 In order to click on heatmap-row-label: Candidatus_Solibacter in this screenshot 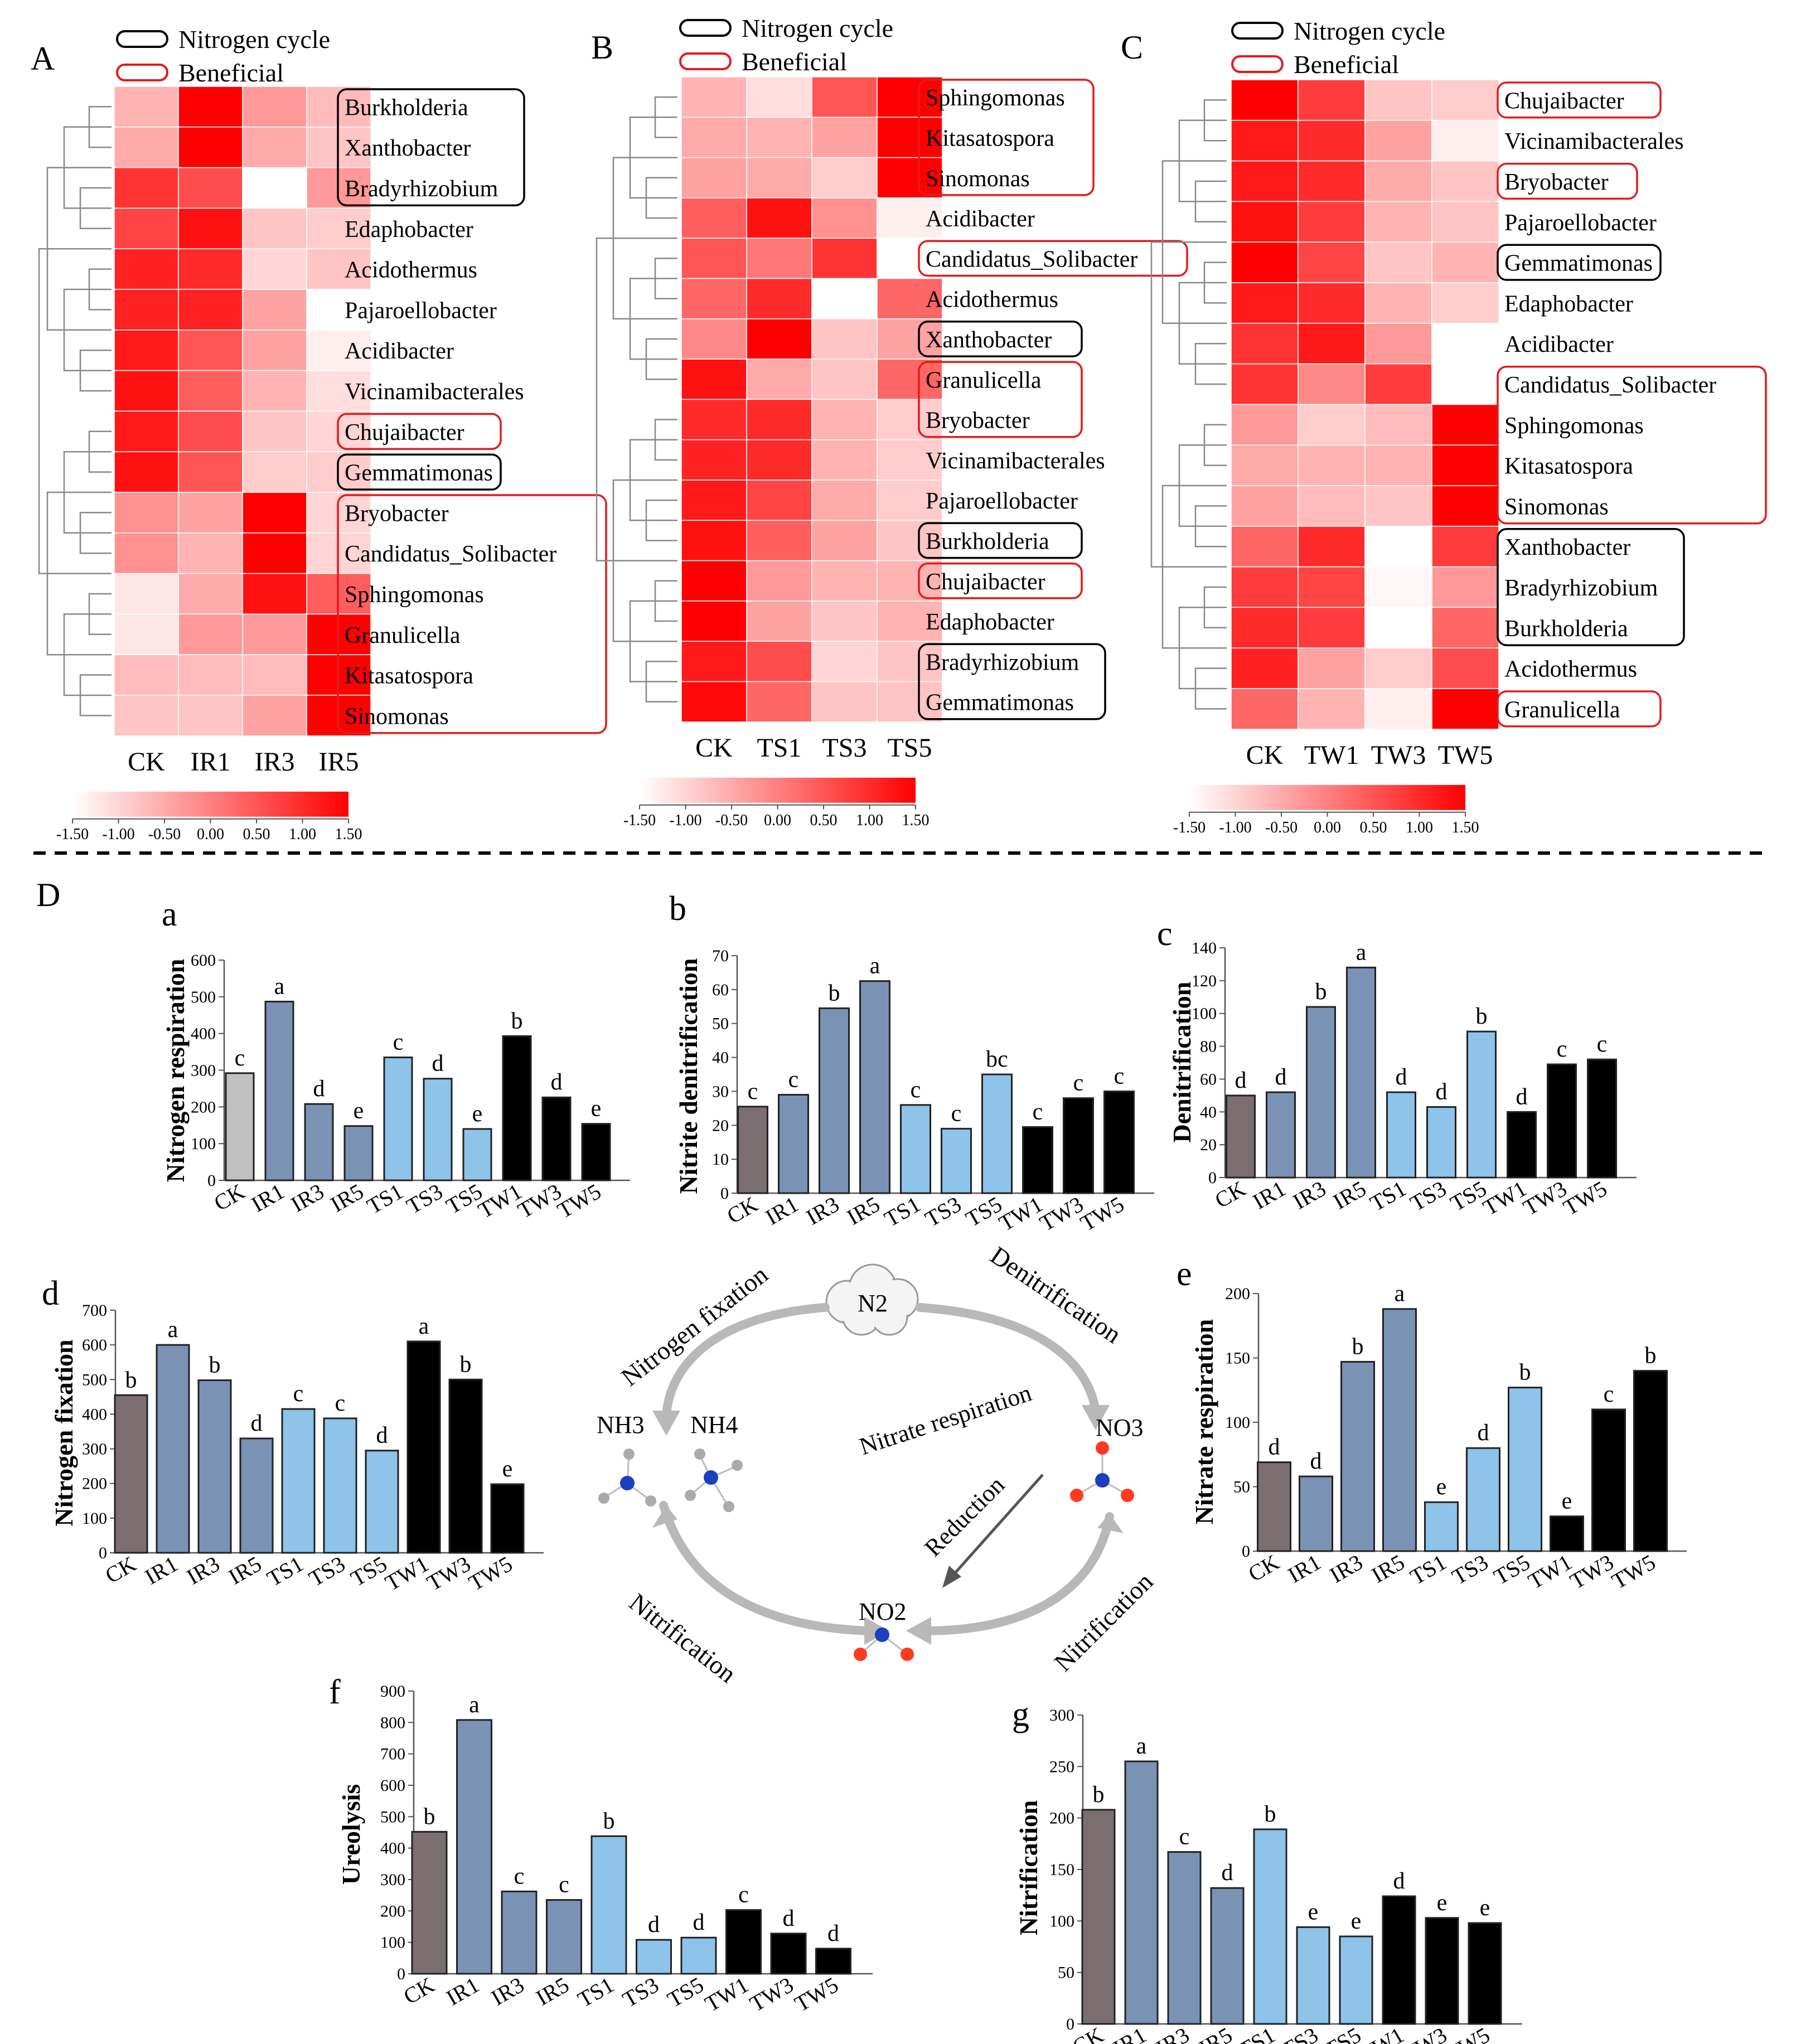, I will do `click(1610, 385)`.